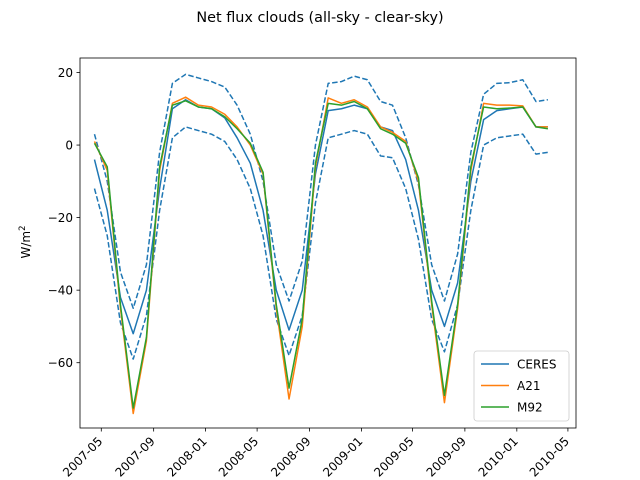 Image resolution: width=640 pixels, height=480 pixels. Describe the element at coordinates (290, 456) in the screenshot. I see `x-tick-label: 2008-09` at that location.